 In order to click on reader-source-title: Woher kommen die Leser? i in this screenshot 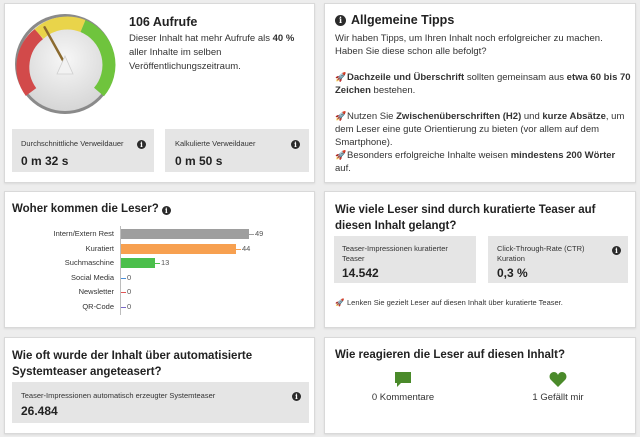, I will do `click(91, 209)`.